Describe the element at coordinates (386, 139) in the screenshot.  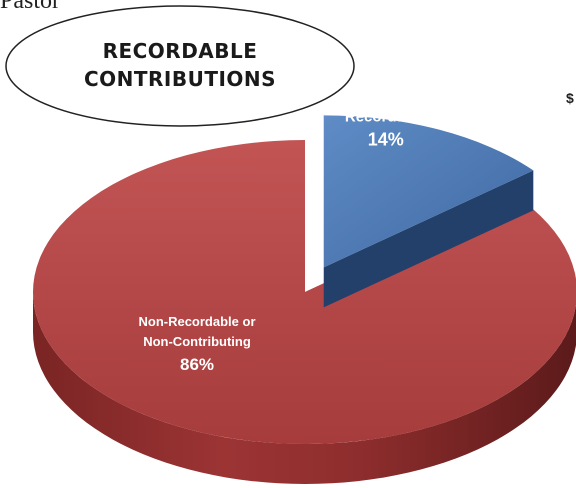
I see `slice-value-0: 14%` at that location.